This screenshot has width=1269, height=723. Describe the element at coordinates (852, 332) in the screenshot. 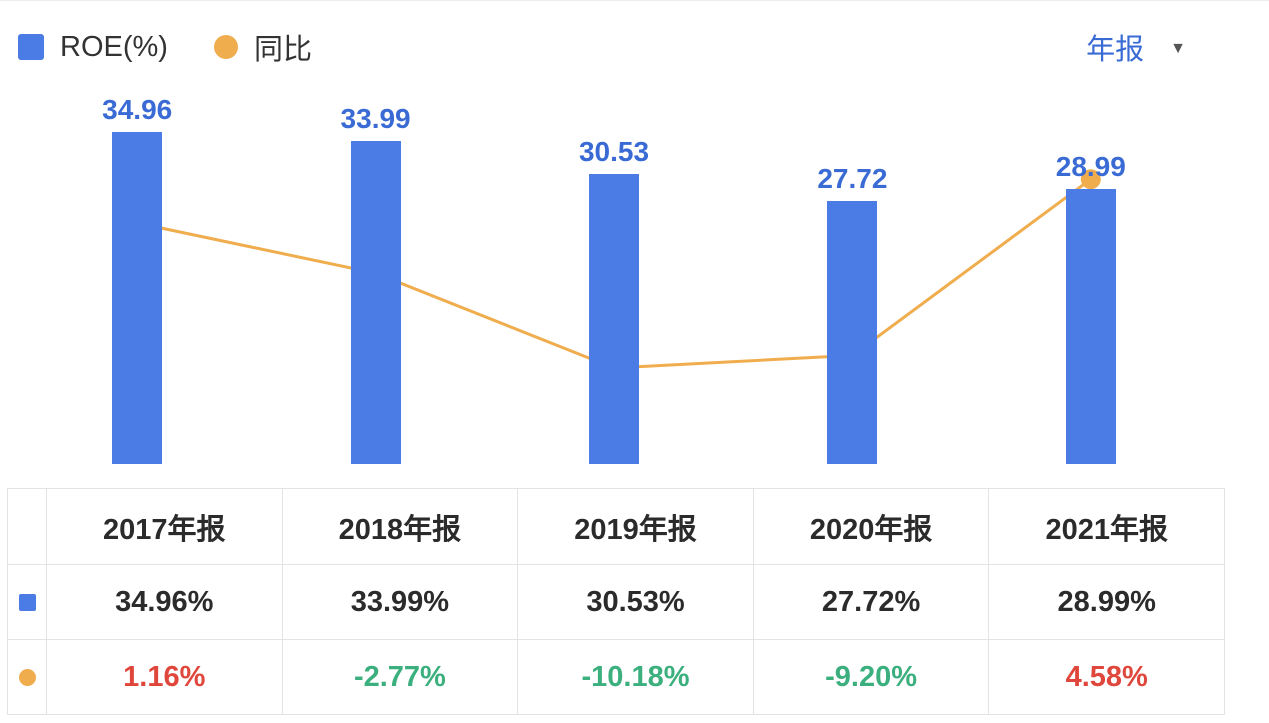

I see `roe-bar-2020年报` at that location.